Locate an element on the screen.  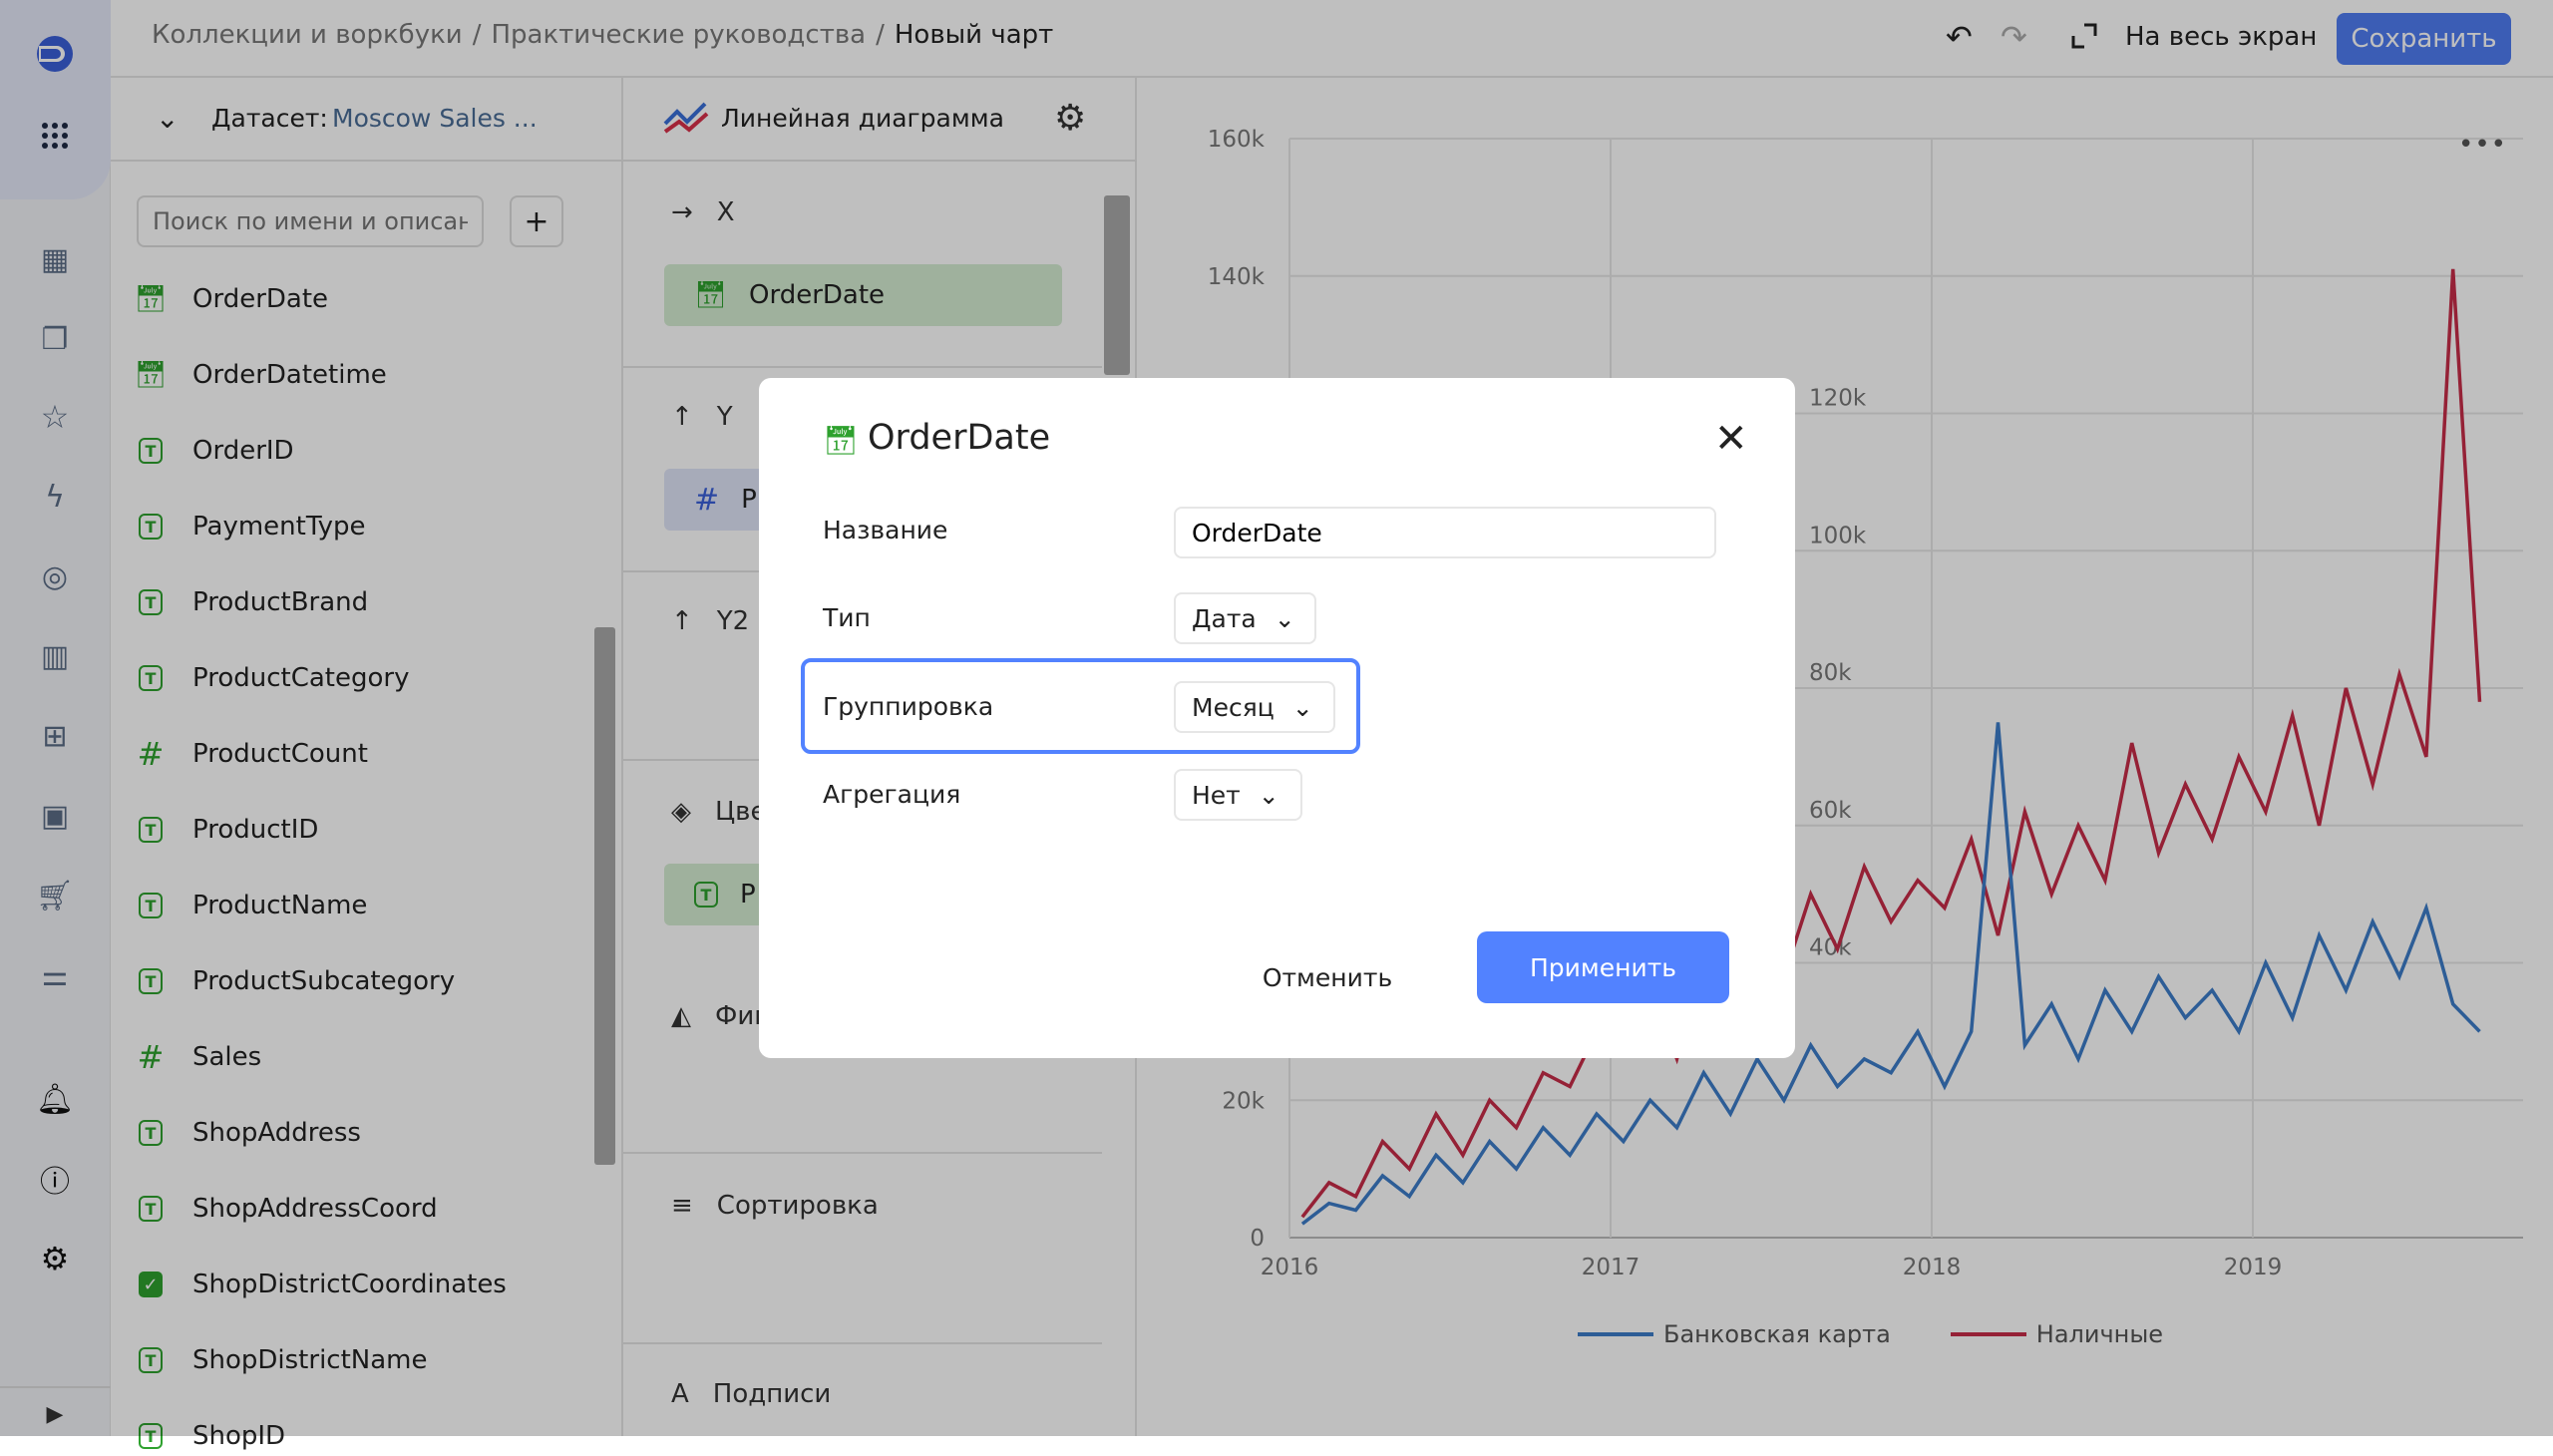
select-value: Дата is located at coordinates (1225, 618).